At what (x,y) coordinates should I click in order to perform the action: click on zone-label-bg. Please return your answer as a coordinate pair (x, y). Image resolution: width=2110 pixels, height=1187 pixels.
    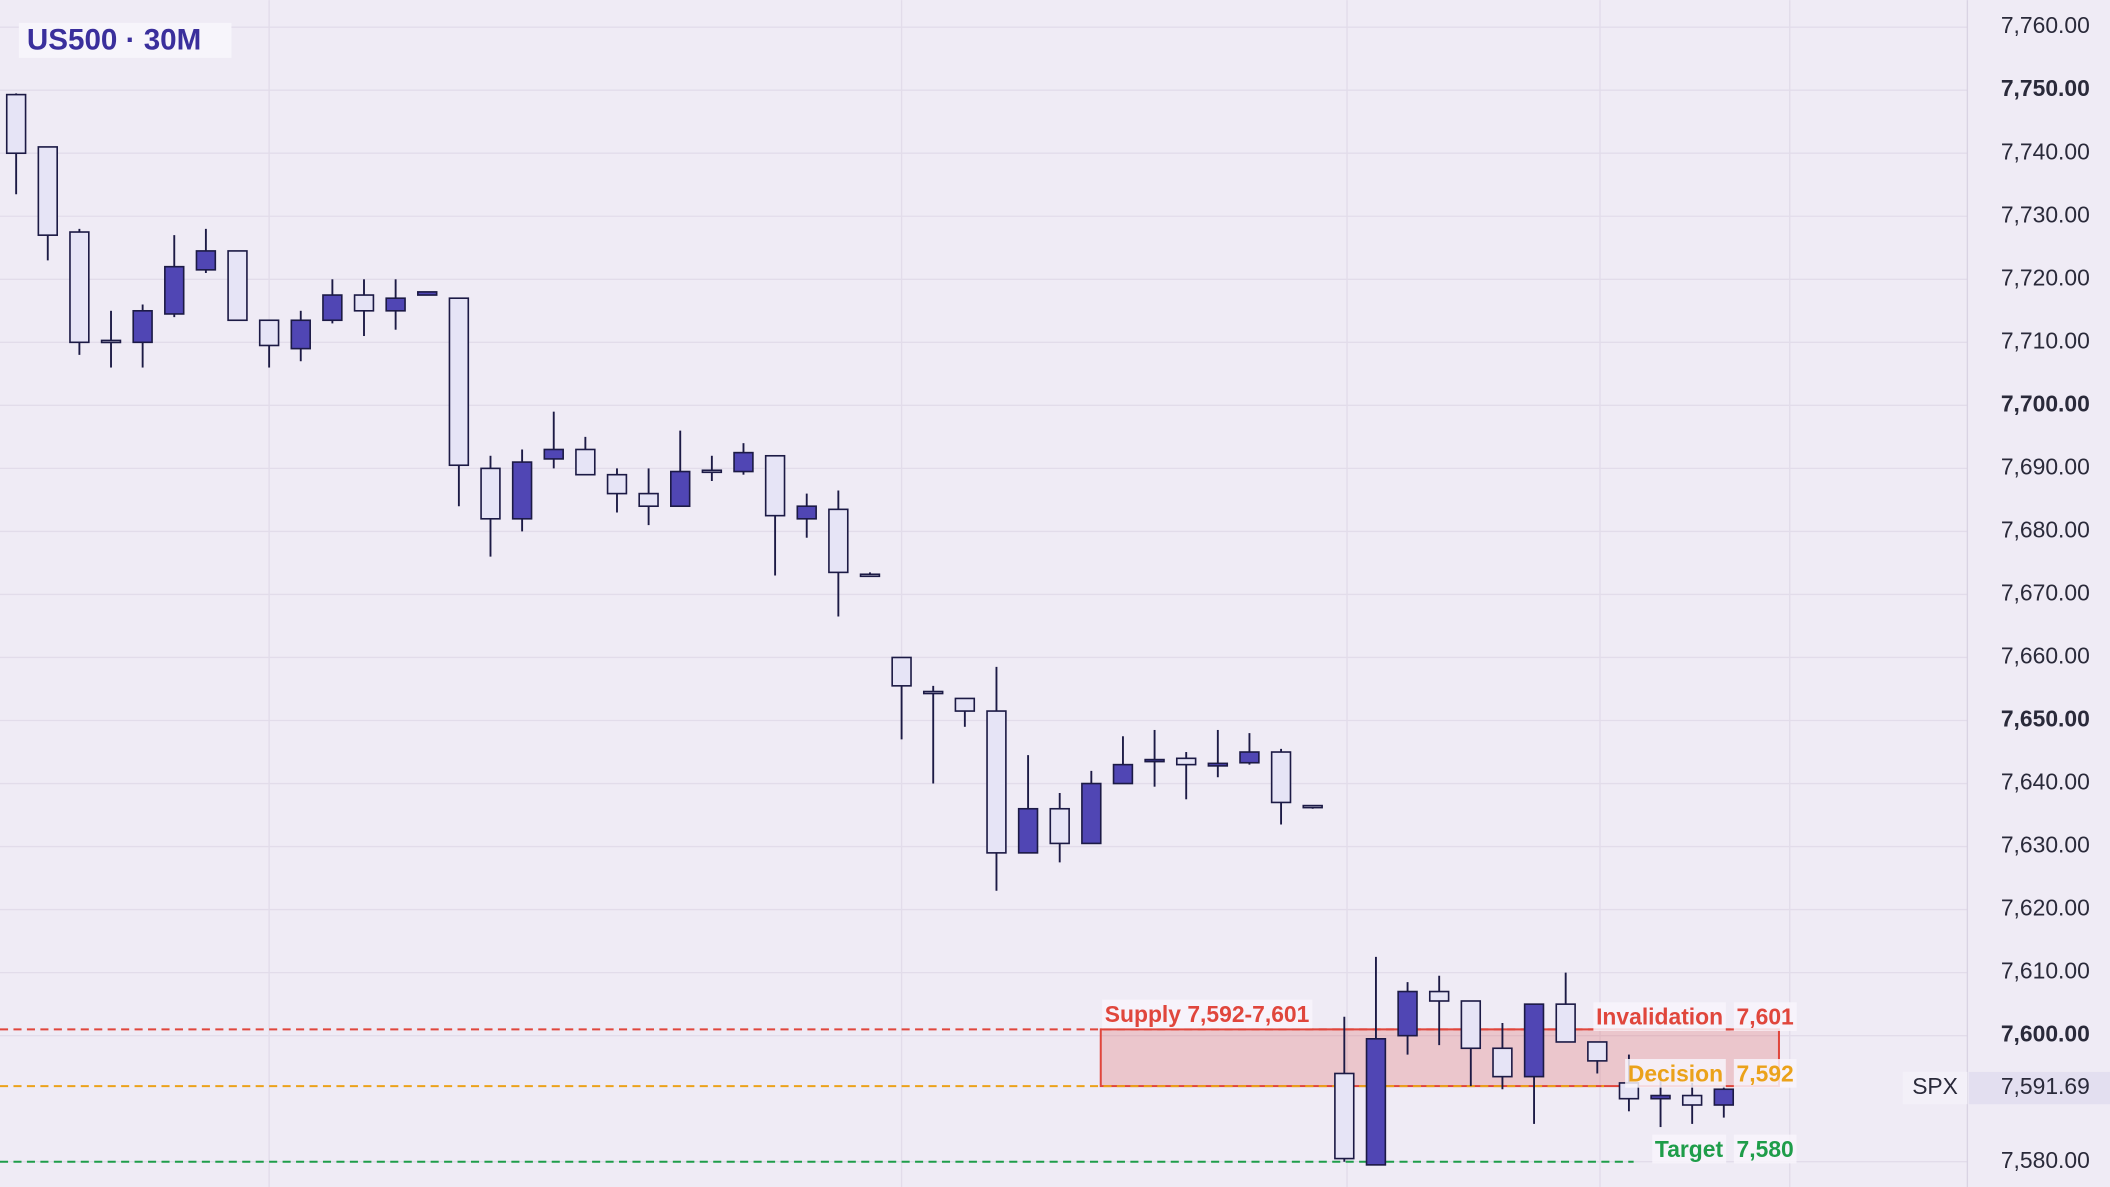
    Looking at the image, I should click on (1207, 1014).